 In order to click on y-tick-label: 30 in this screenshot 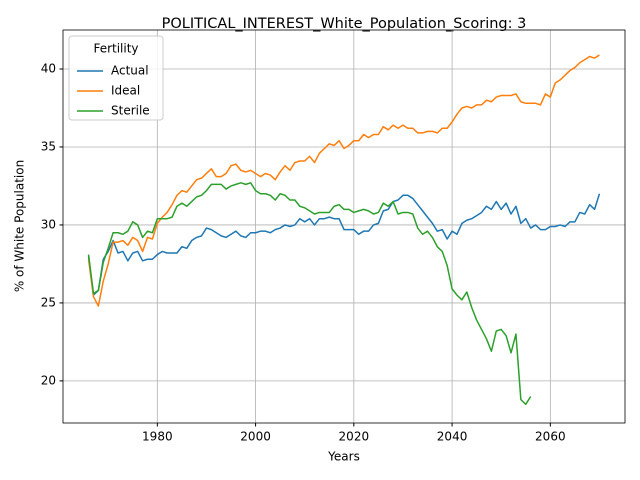, I will do `click(48, 224)`.